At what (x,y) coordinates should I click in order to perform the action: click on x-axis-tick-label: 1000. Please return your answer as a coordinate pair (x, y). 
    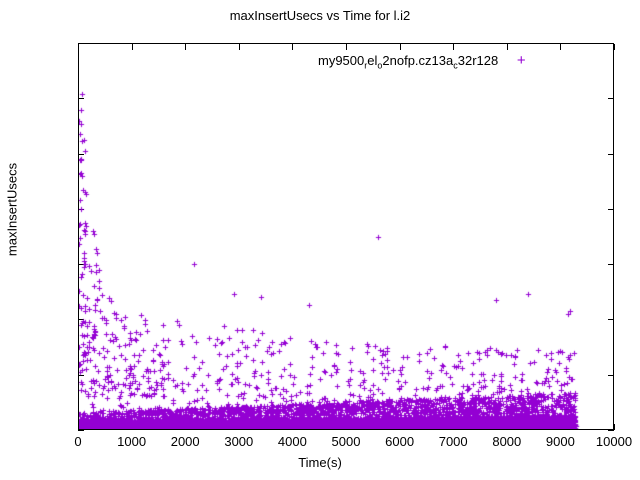
    Looking at the image, I should click on (132, 441).